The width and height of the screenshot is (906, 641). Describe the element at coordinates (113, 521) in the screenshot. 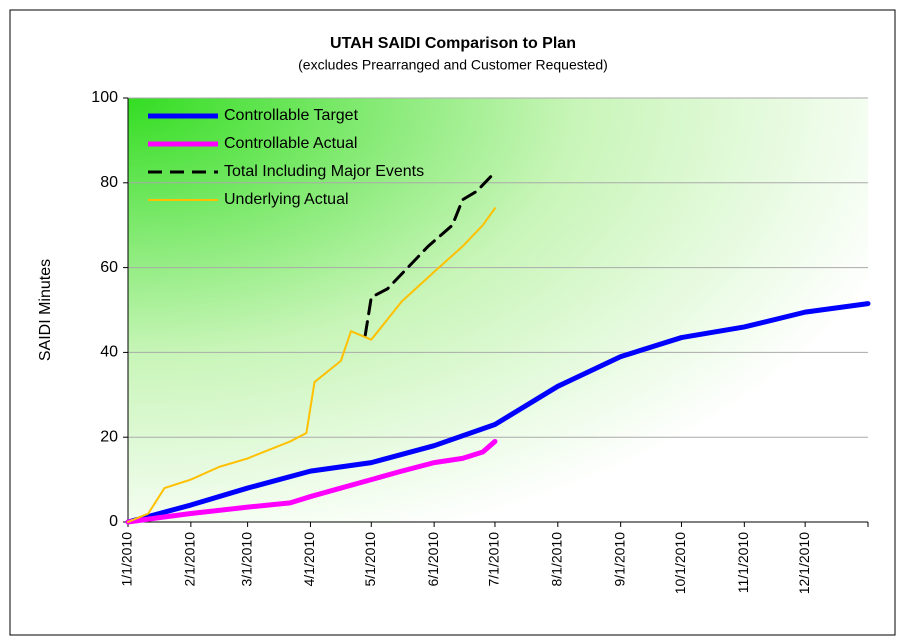

I see `y-tick-label: 0` at that location.